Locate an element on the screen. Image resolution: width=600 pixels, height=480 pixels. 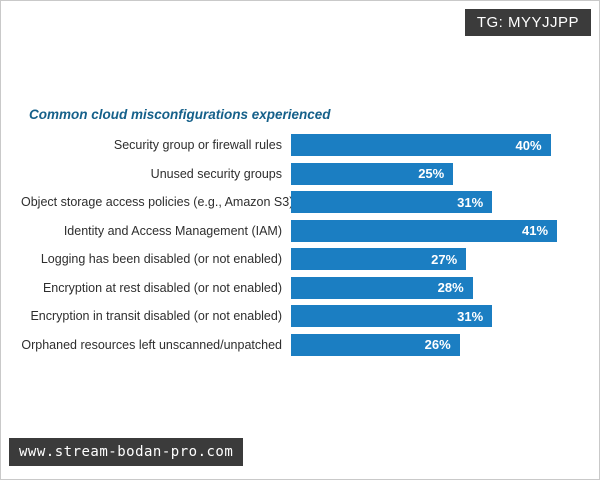
bar-track: 41% is located at coordinates (437, 230).